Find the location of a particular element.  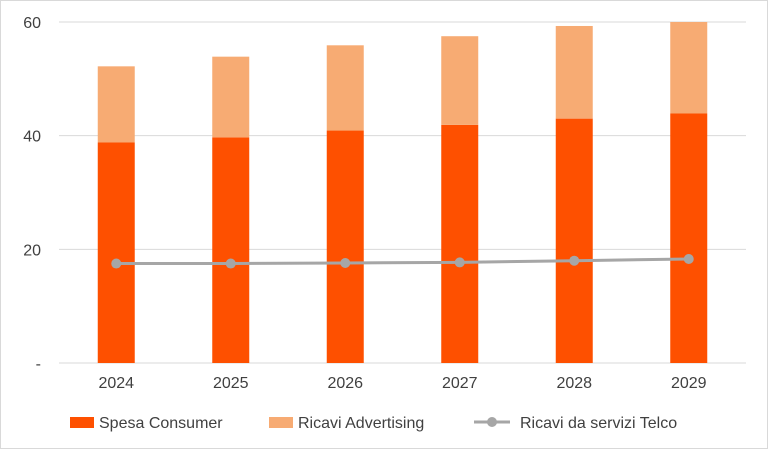

x-tick-label: 2029 is located at coordinates (689, 383).